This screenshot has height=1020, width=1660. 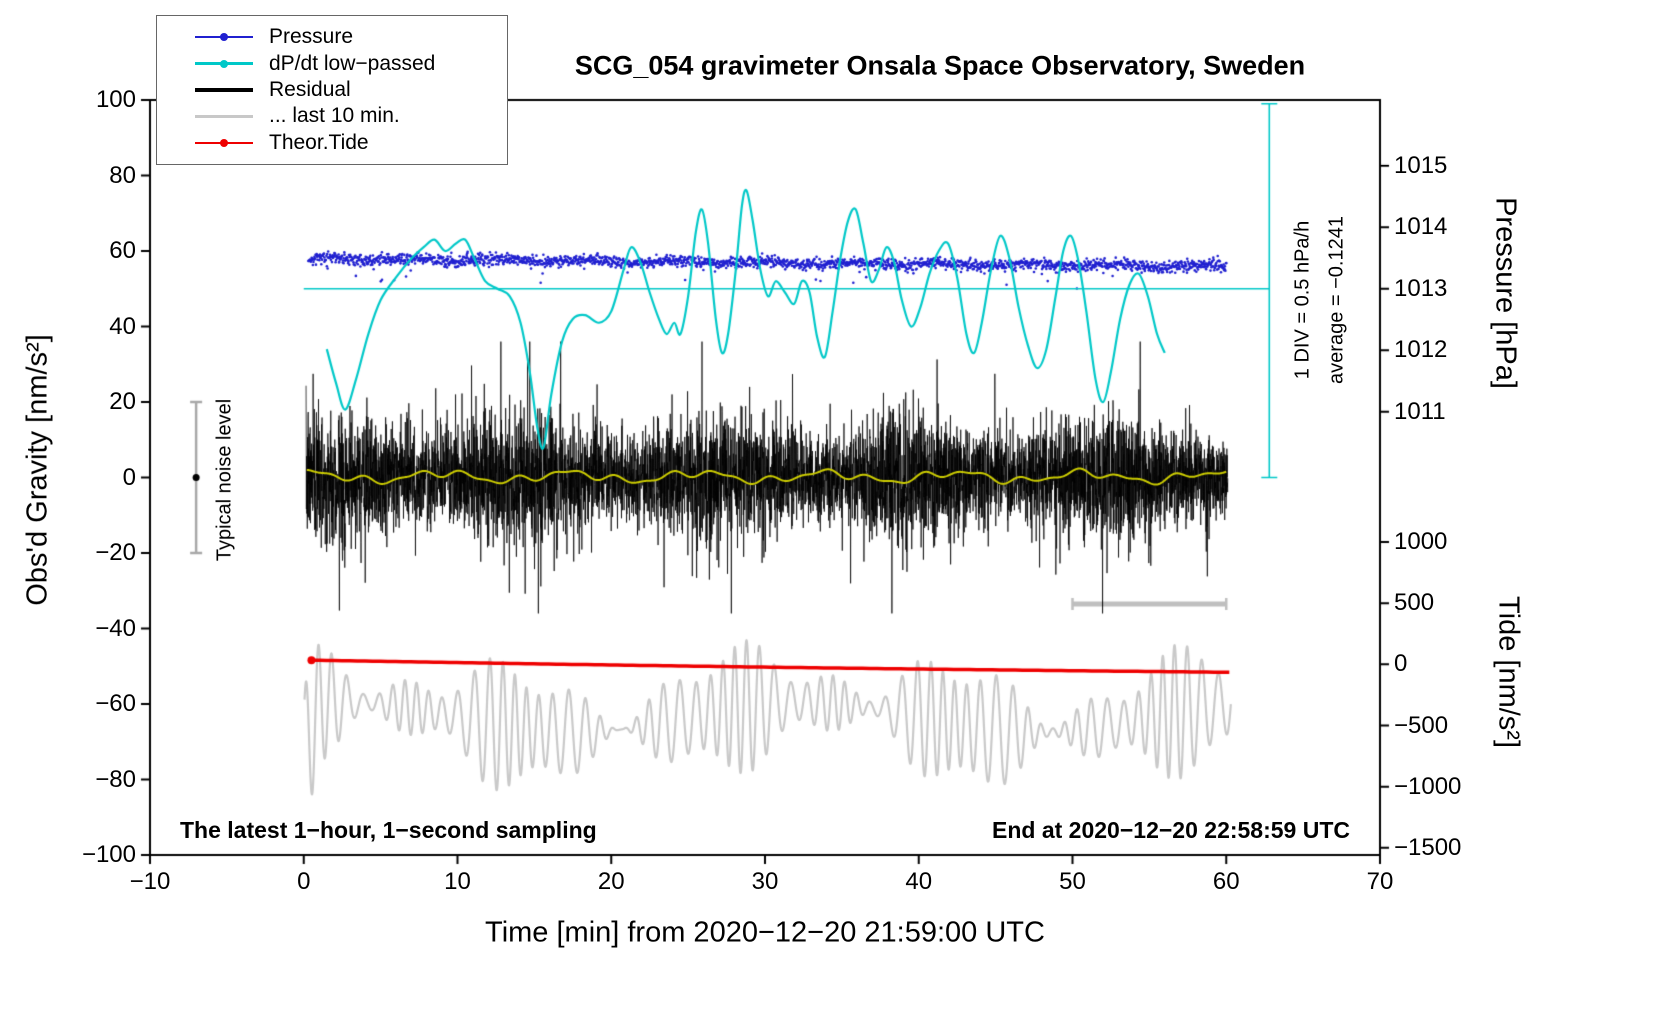 I want to click on legend-label-last10: ... last 10 min., so click(x=334, y=116).